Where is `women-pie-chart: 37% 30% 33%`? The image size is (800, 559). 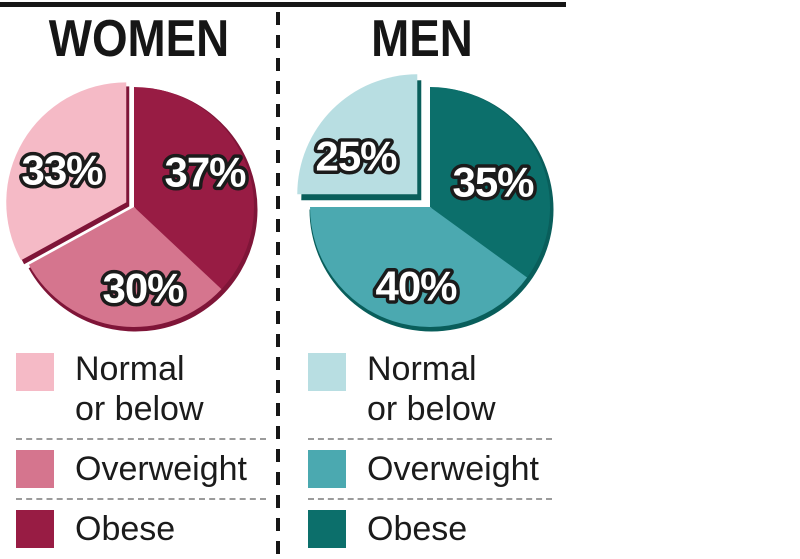 women-pie-chart: 37% 30% 33% is located at coordinates (132, 207).